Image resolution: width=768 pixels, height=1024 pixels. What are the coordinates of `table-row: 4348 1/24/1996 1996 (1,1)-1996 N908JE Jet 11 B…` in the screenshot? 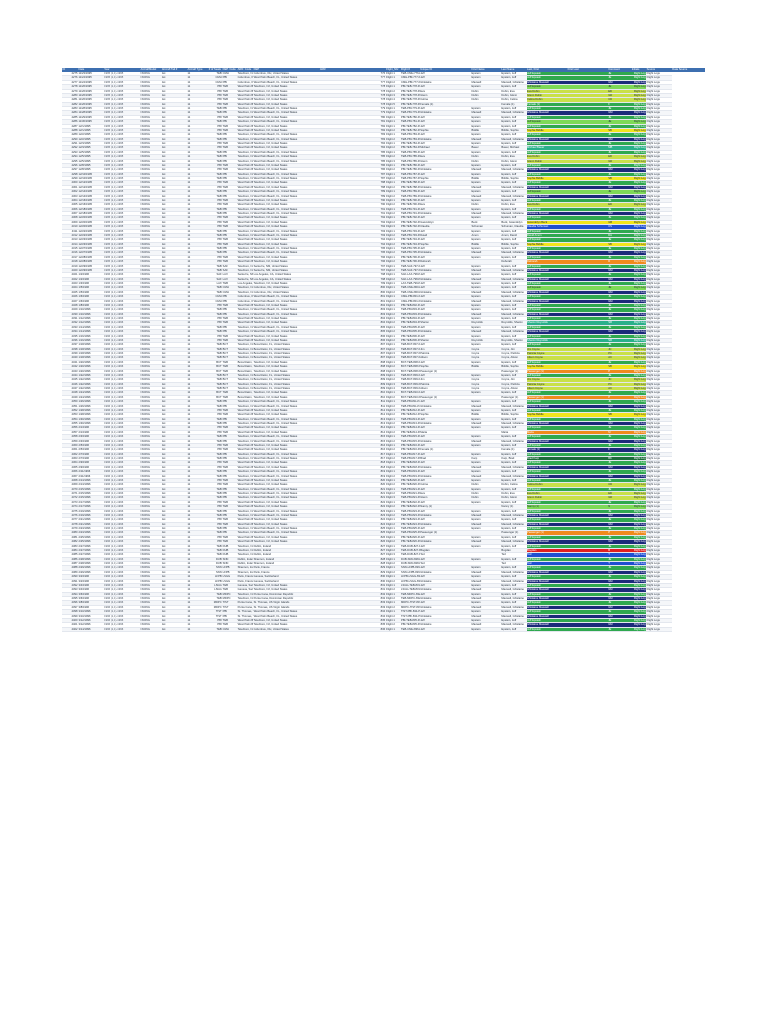 It's located at (383, 393).